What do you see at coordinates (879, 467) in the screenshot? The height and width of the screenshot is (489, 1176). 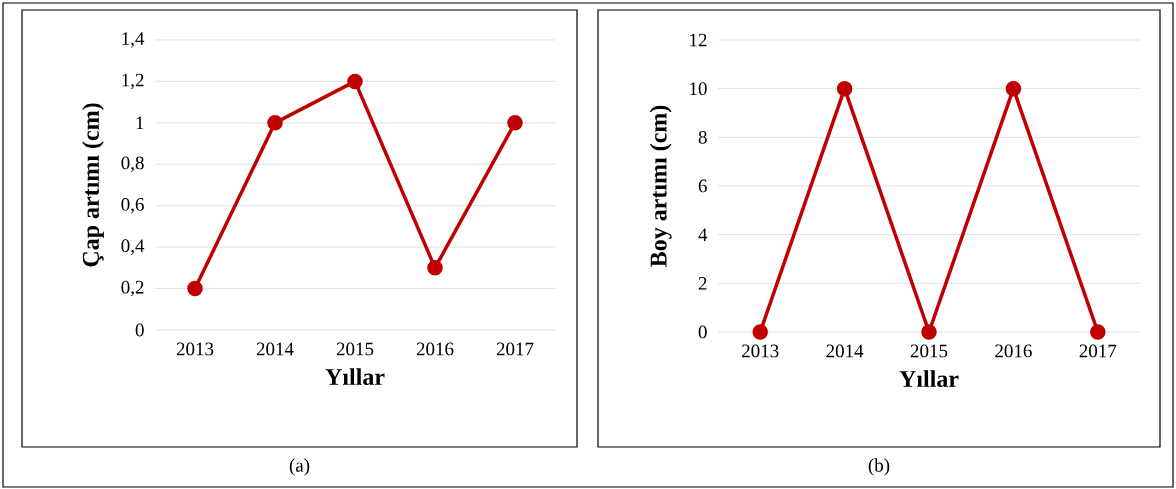 I see `text: (b)` at bounding box center [879, 467].